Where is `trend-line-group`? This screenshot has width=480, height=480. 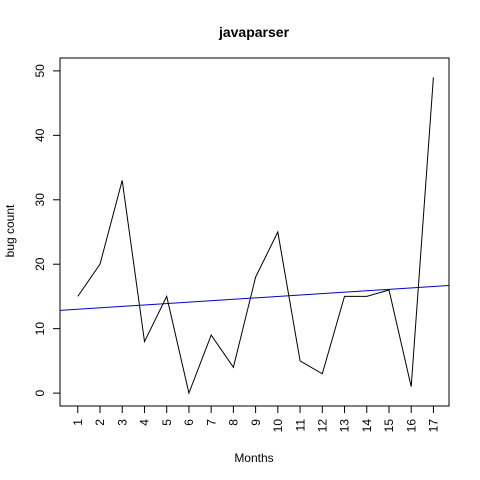 trend-line-group is located at coordinates (254, 298).